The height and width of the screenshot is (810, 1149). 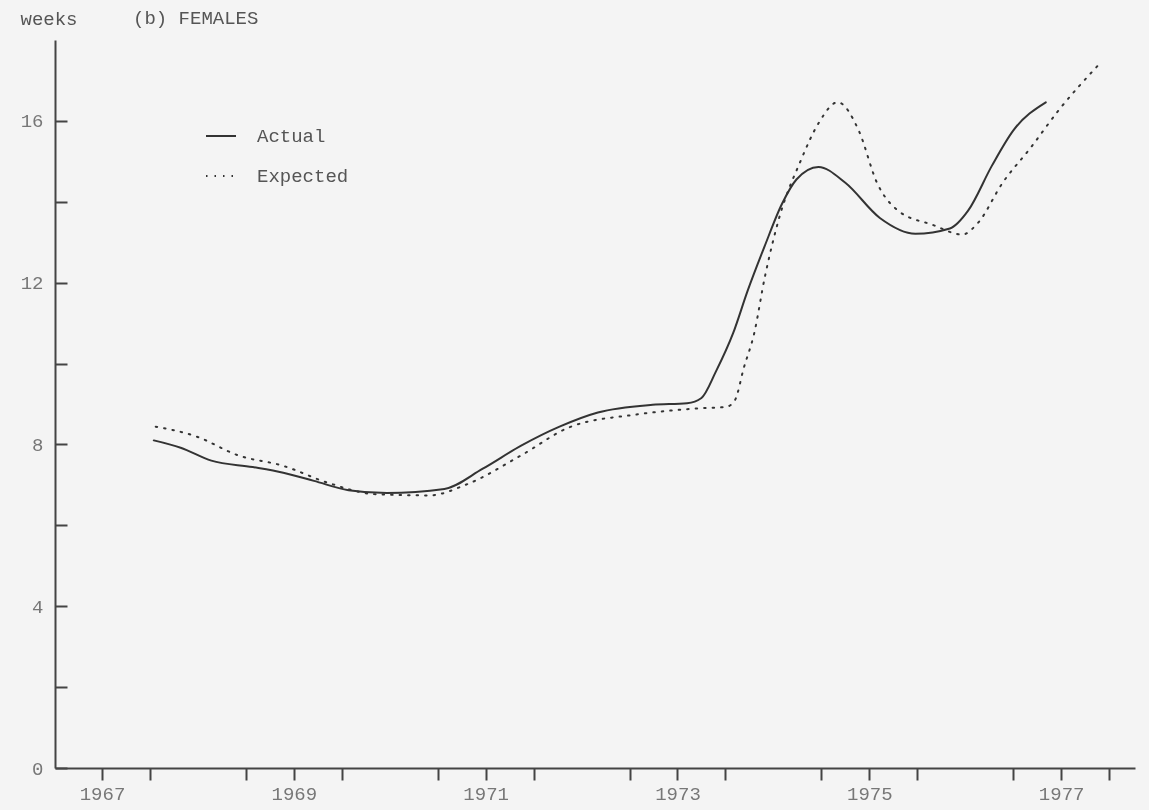 What do you see at coordinates (294, 794) in the screenshot?
I see `x-tick-label: 1969` at bounding box center [294, 794].